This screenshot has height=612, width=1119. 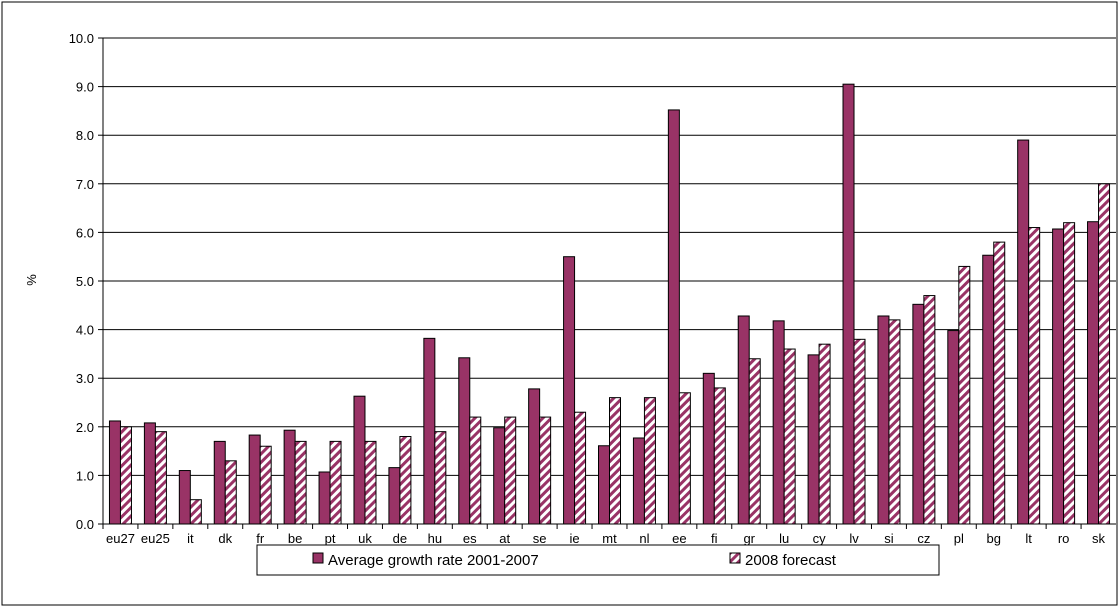 I want to click on bar-forecast-2008-sk, so click(x=1104, y=354).